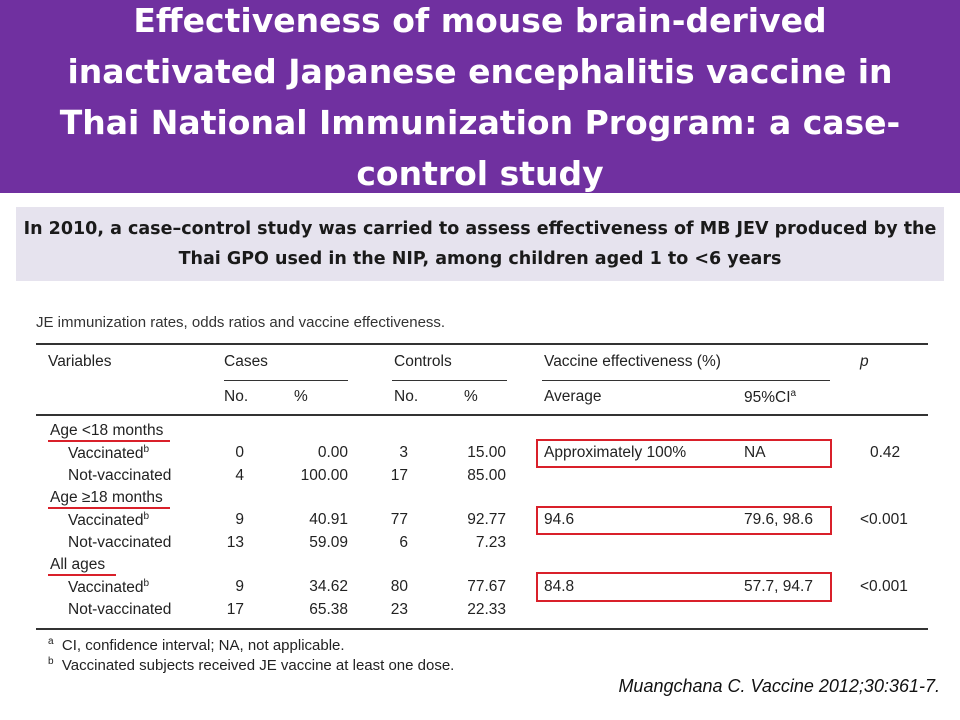 This screenshot has height=720, width=960. Describe the element at coordinates (559, 586) in the screenshot. I see `cell-ve-average: 84.8` at that location.